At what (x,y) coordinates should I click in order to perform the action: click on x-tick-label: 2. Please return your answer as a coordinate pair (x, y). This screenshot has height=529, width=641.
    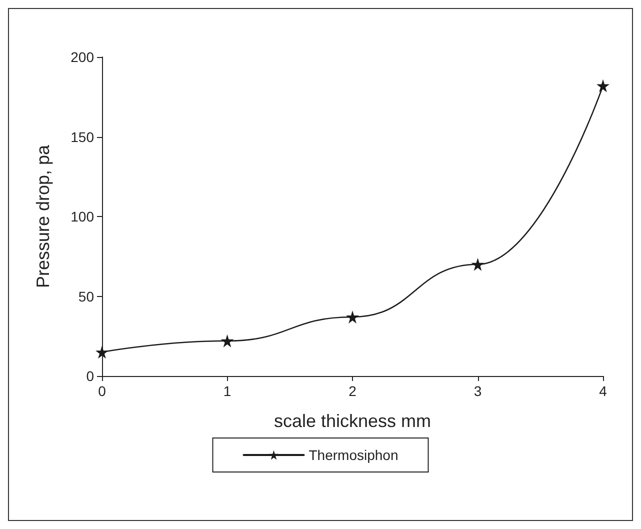
    Looking at the image, I should click on (352, 391).